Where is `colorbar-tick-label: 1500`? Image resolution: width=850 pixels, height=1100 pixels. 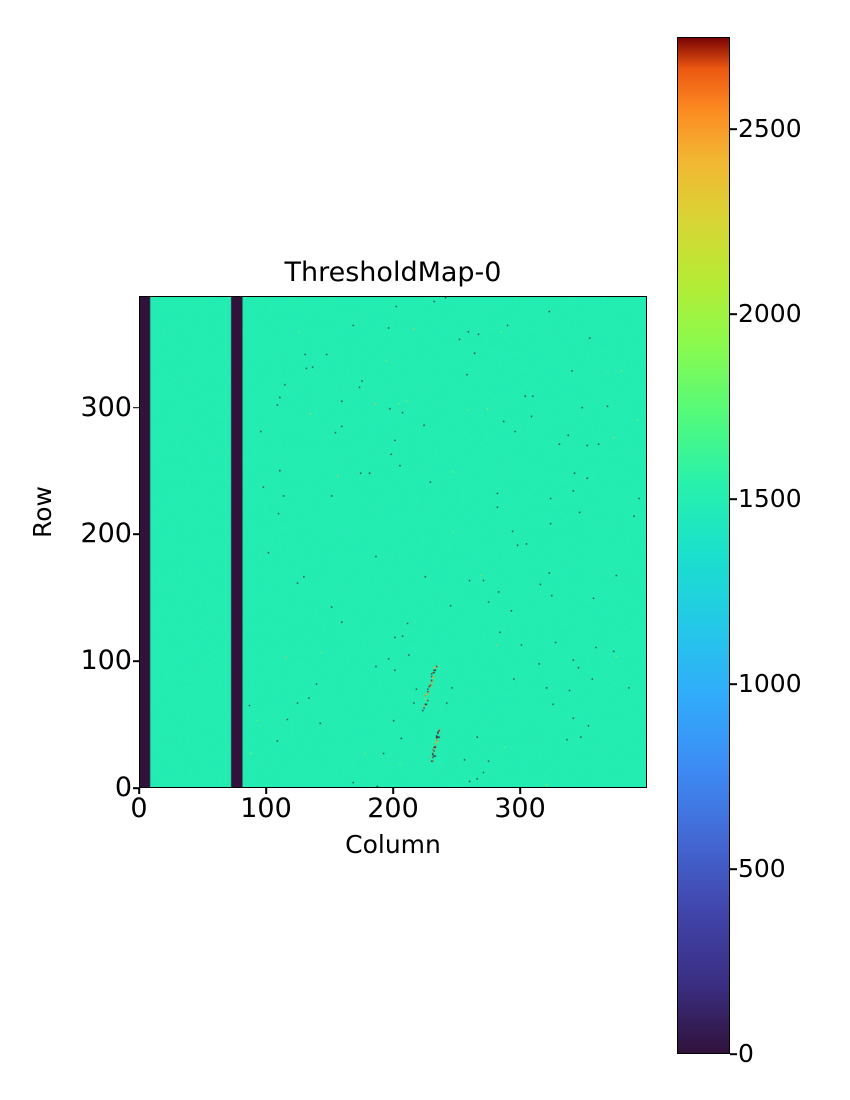 colorbar-tick-label: 1500 is located at coordinates (770, 499).